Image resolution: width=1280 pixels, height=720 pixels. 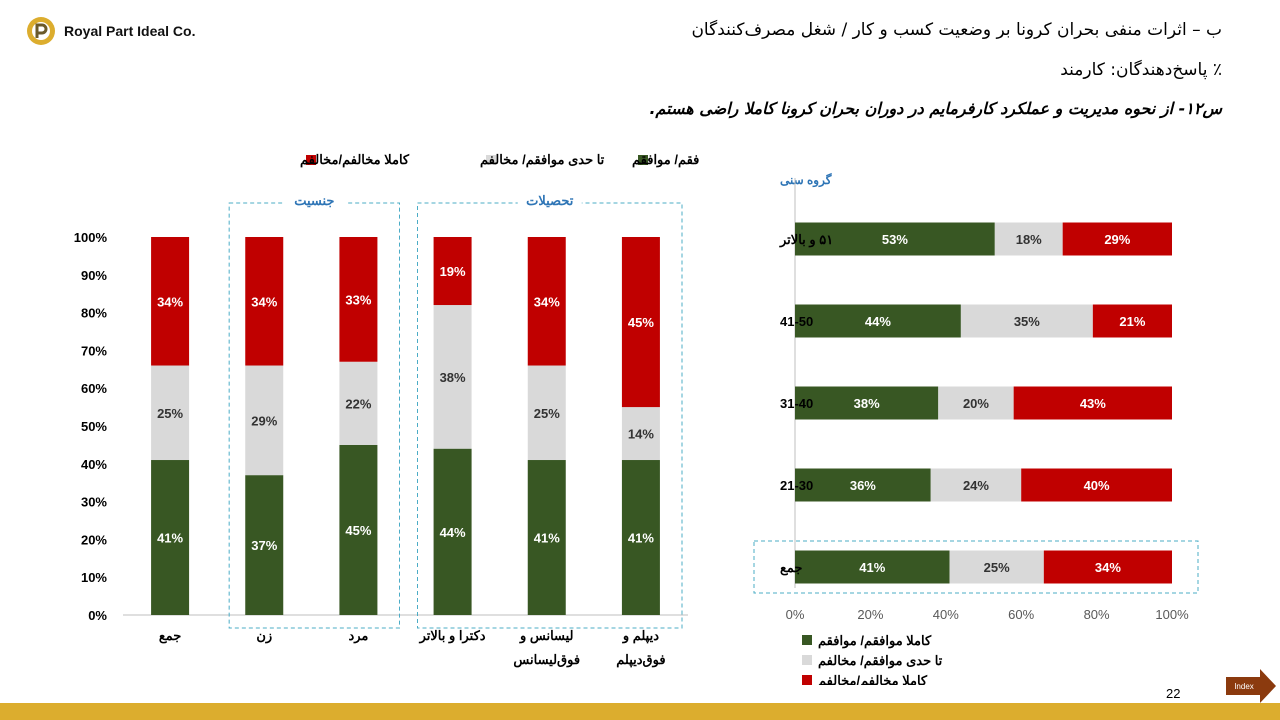 What do you see at coordinates (1097, 485) in the screenshot?
I see `data-label: 40%` at bounding box center [1097, 485].